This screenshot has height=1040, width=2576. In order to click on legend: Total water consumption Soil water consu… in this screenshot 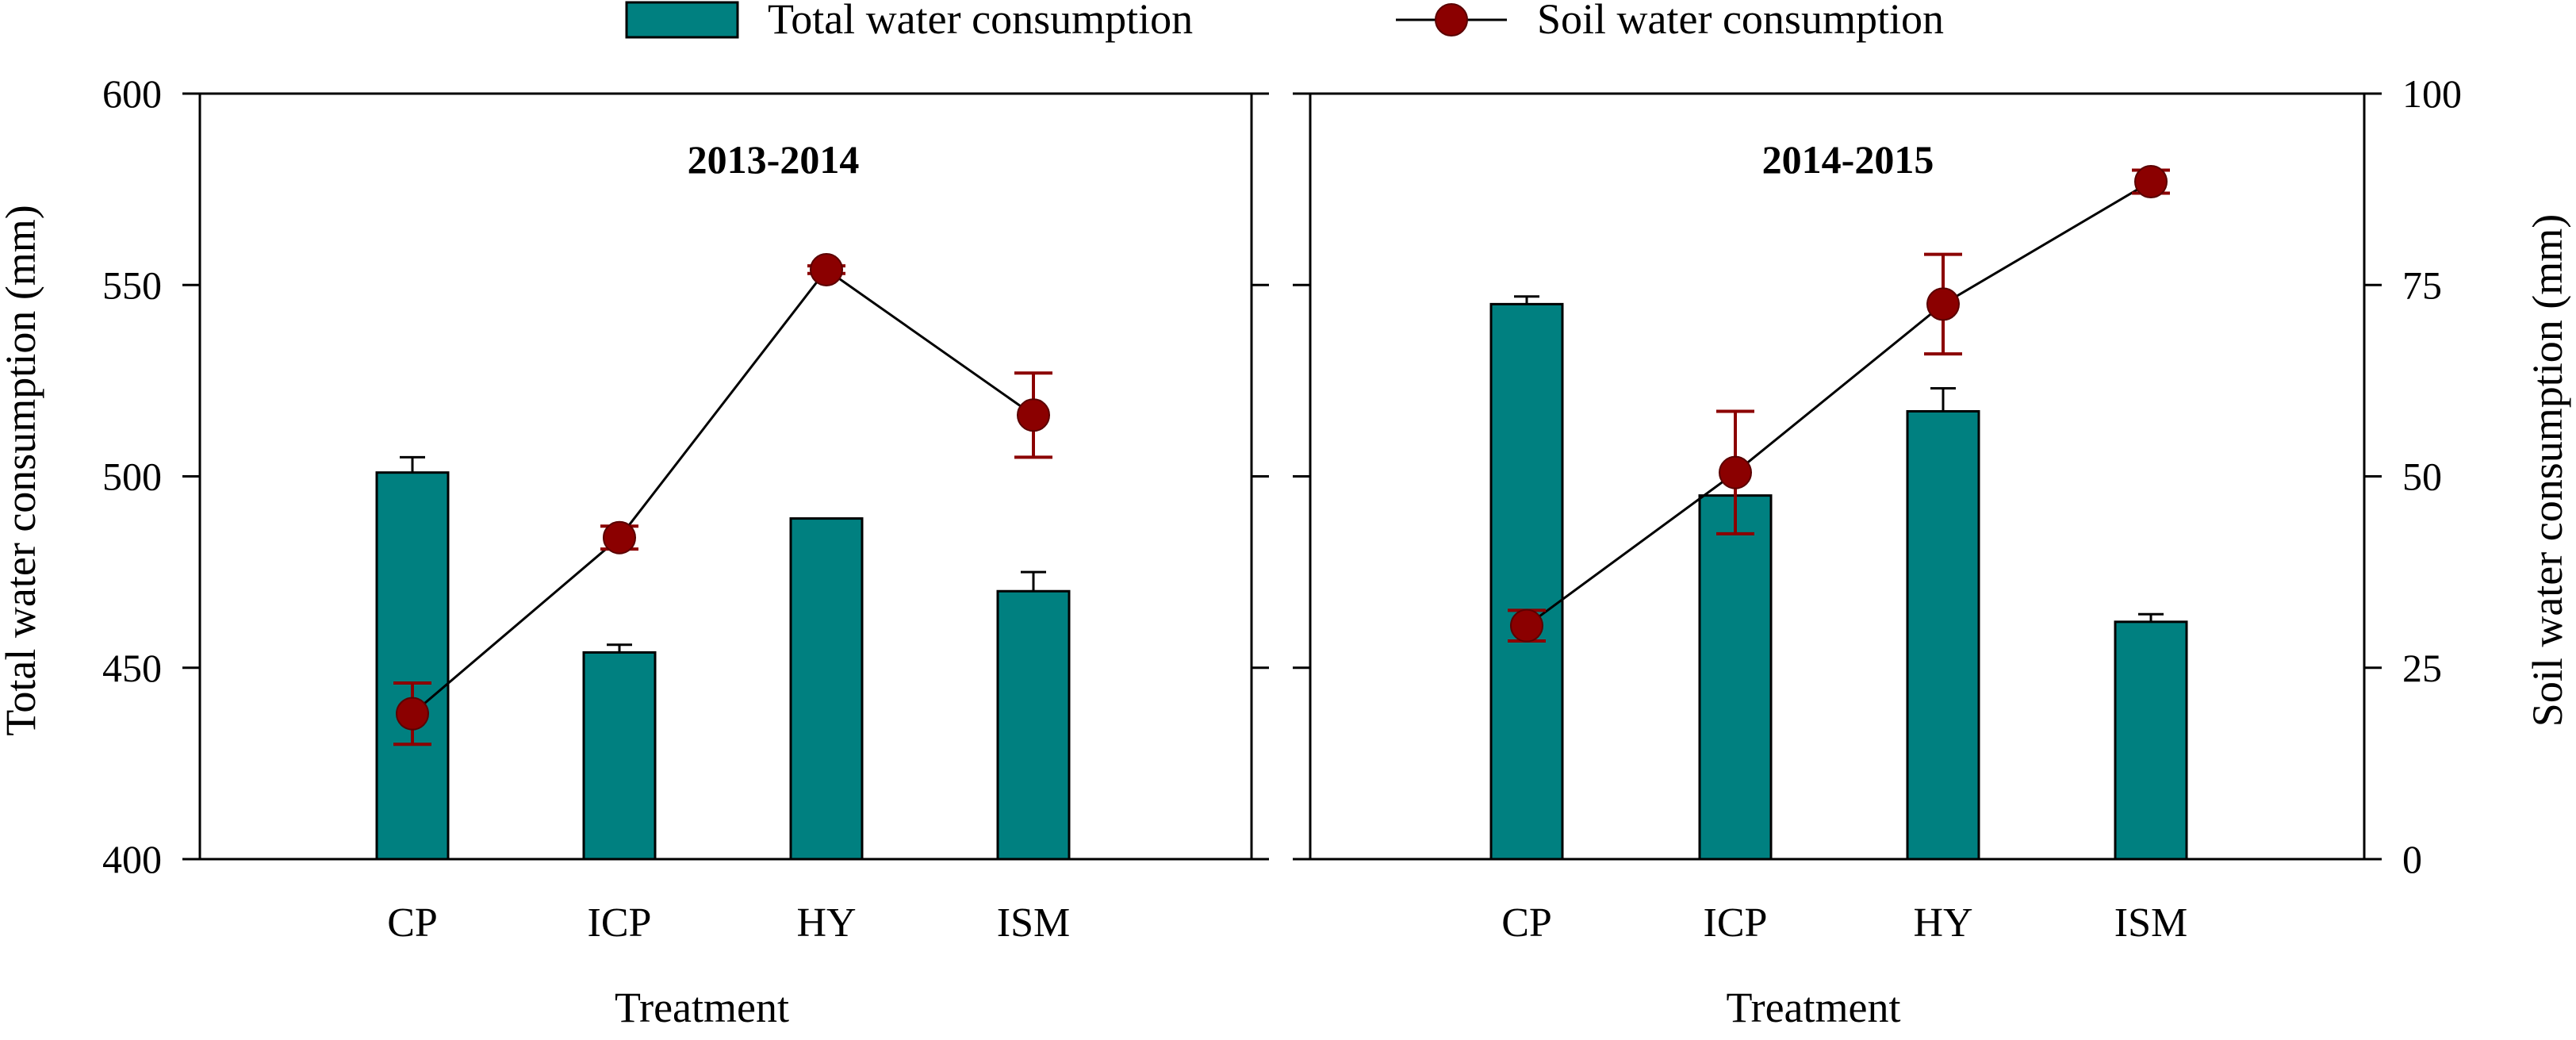, I will do `click(1285, 21)`.